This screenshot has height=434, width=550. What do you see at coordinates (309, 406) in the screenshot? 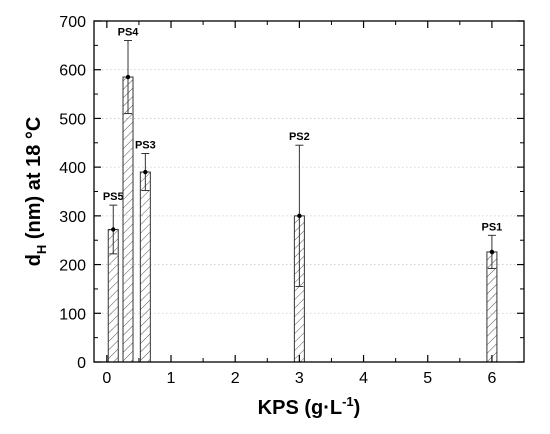
I see `x-axis-title: KPS (g·L-1)` at bounding box center [309, 406].